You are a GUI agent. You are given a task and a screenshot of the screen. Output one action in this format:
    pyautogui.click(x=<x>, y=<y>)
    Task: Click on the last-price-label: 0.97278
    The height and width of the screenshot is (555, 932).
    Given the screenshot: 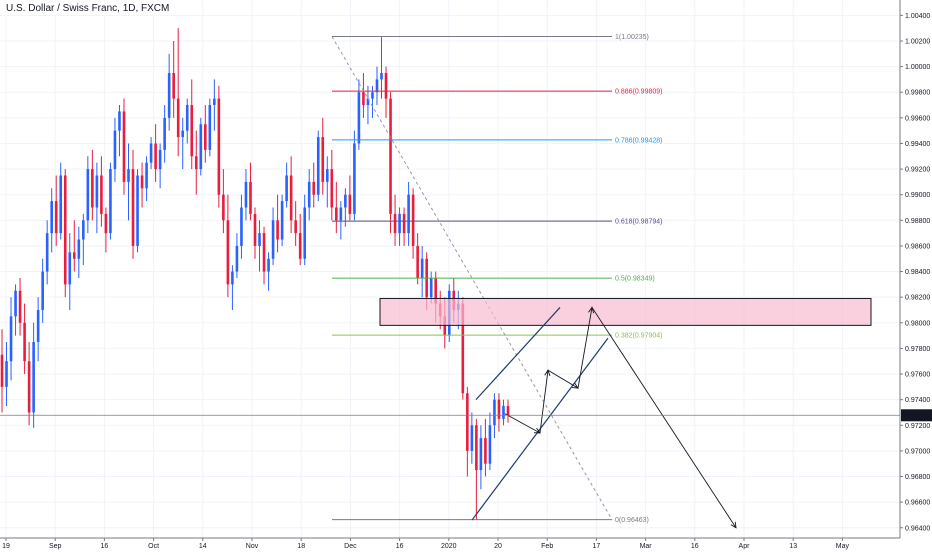 What is the action you would take?
    pyautogui.click(x=916, y=416)
    